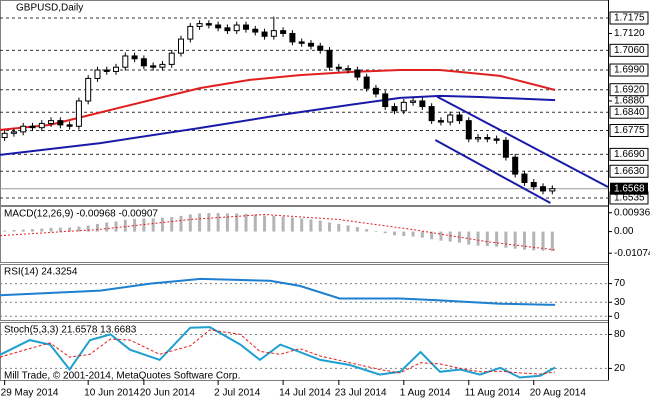 Image resolution: width=650 pixels, height=400 pixels. Describe the element at coordinates (632, 253) in the screenshot. I see `y-tick-label: -0.01074` at that location.